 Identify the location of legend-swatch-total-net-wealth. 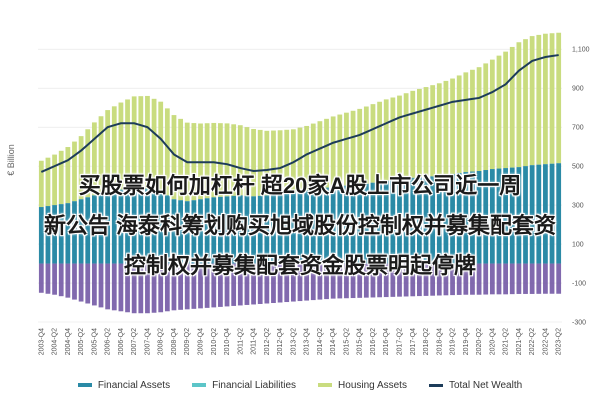
(435, 385).